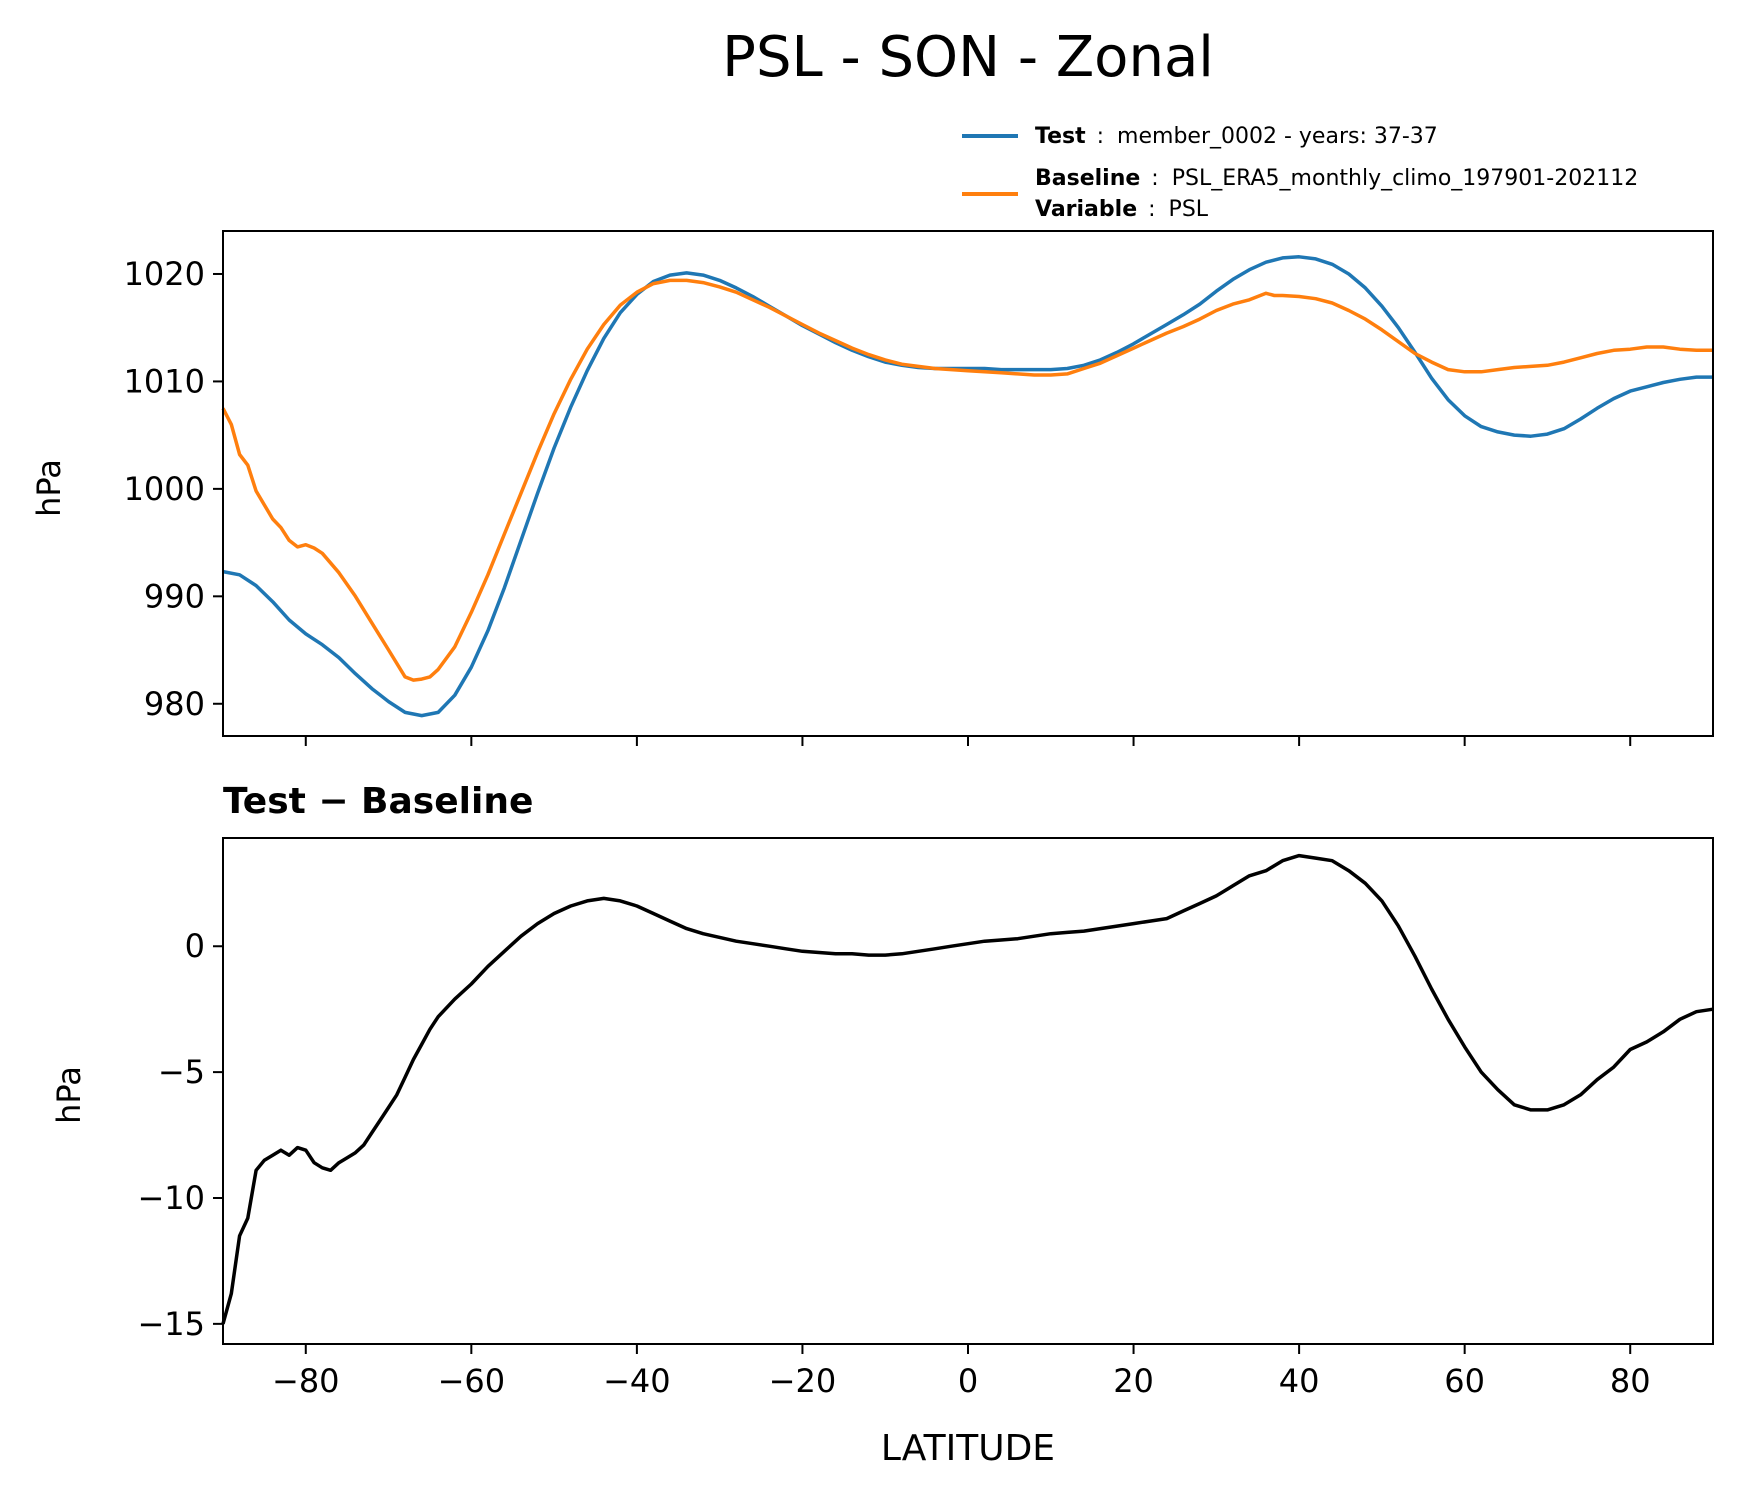 The height and width of the screenshot is (1496, 1739). Describe the element at coordinates (637, 1381) in the screenshot. I see `x-tick-label: −40` at that location.